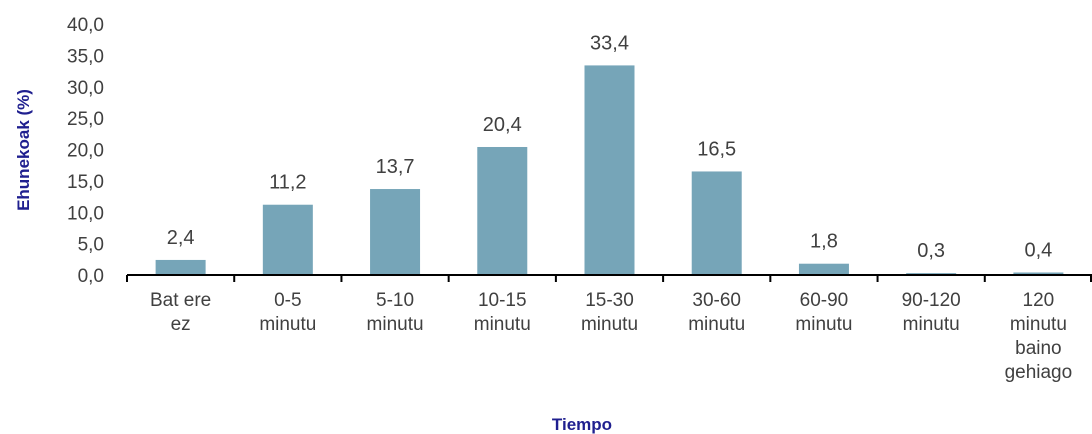 This screenshot has height=434, width=1092. What do you see at coordinates (85, 88) in the screenshot?
I see `y-tick-label: 30,0` at bounding box center [85, 88].